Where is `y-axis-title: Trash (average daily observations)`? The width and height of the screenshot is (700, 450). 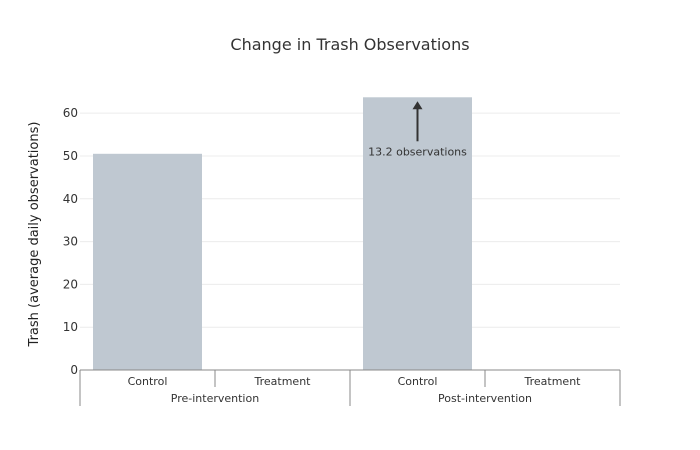
y-axis-title: Trash (average daily observations) is located at coordinates (34, 235).